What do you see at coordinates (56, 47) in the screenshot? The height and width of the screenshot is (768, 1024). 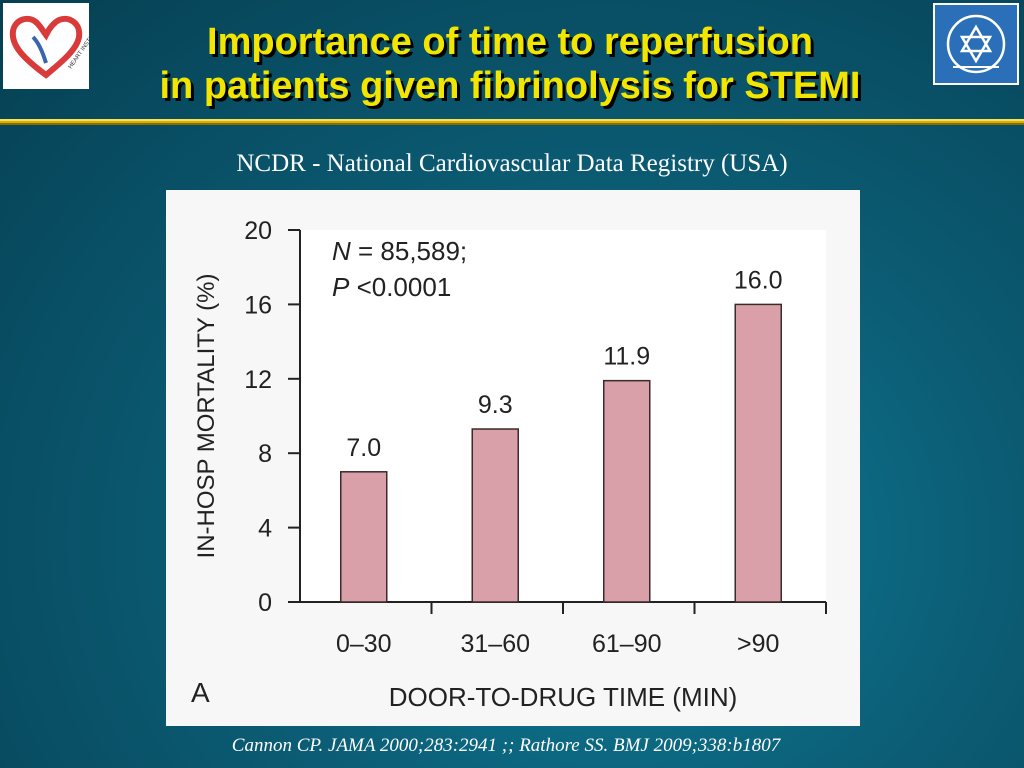 I see `heart-icon: HEART INSTITUTE` at bounding box center [56, 47].